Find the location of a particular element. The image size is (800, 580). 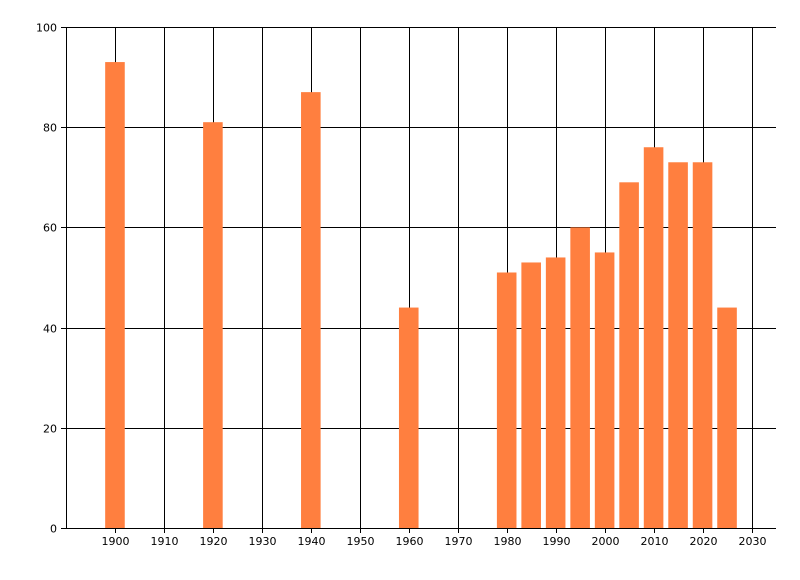

y-tick-label: 100 is located at coordinates (46, 28).